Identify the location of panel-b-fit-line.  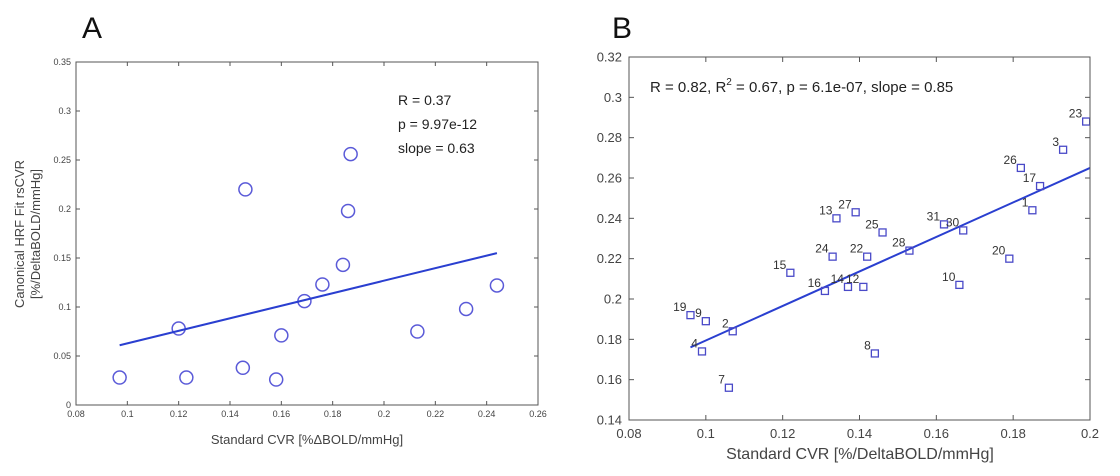
(890, 258).